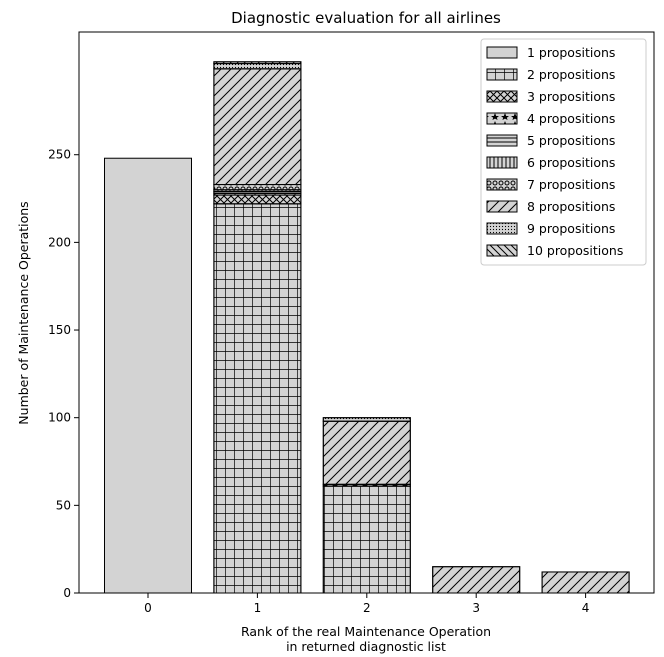 The image size is (664, 657). I want to click on y-tick-label: 150, so click(59, 330).